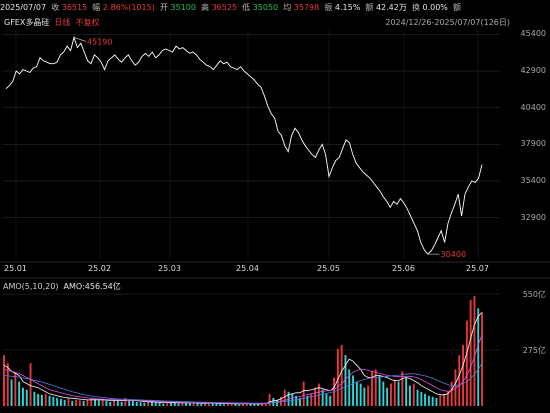 This screenshot has width=550, height=413. I want to click on close-value: 36515, so click(74, 7).